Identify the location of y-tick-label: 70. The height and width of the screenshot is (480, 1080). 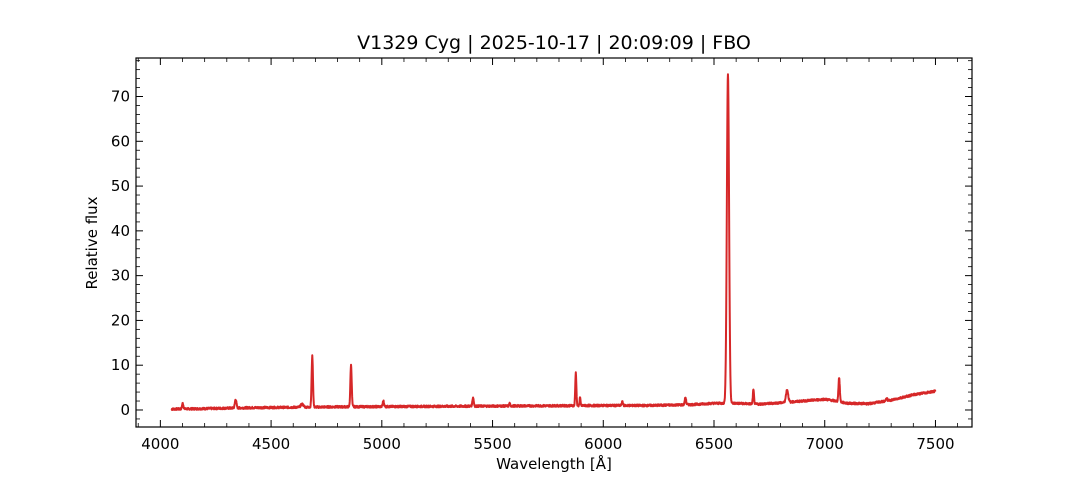
(120, 97).